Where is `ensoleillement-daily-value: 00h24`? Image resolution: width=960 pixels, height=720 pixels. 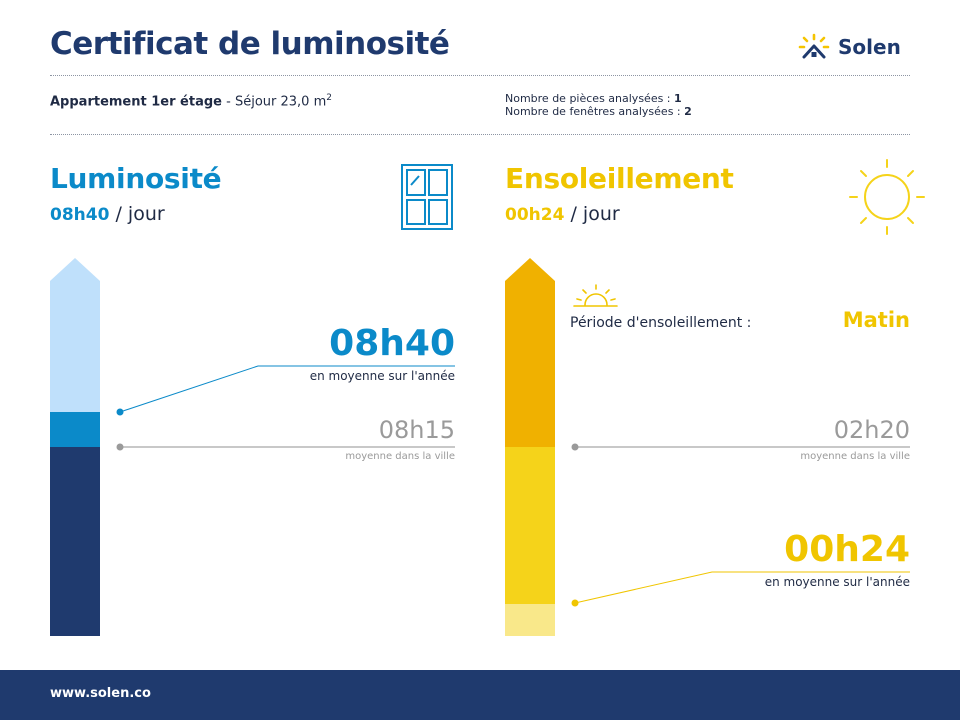
ensoleillement-daily-value: 00h24 is located at coordinates (535, 215).